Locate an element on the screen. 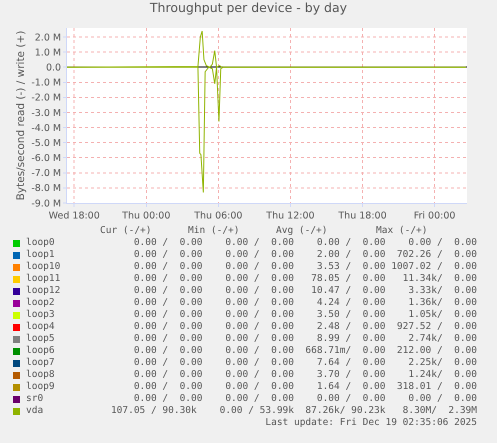 The width and height of the screenshot is (497, 443). x-tick-label: Thu 06:00 is located at coordinates (217, 216).